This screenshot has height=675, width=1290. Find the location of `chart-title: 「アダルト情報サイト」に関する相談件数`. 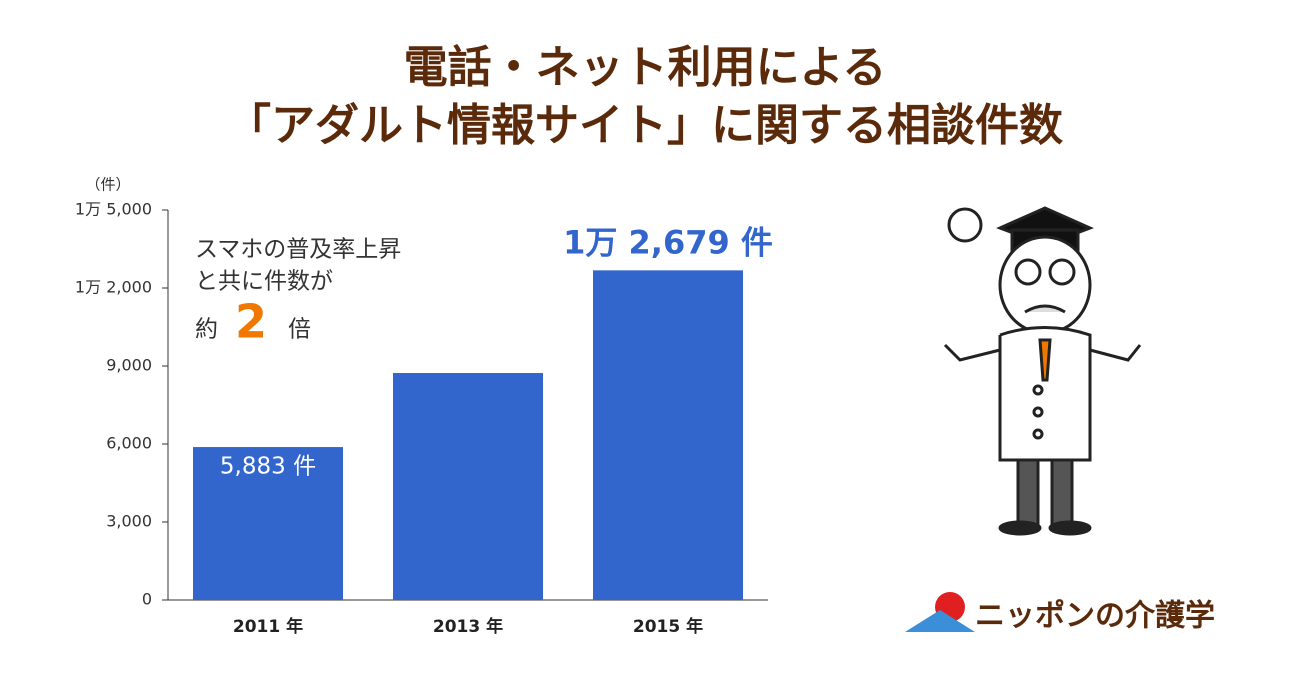

chart-title: 「アダルト情報サイト」に関する相談件数 is located at coordinates (645, 125).